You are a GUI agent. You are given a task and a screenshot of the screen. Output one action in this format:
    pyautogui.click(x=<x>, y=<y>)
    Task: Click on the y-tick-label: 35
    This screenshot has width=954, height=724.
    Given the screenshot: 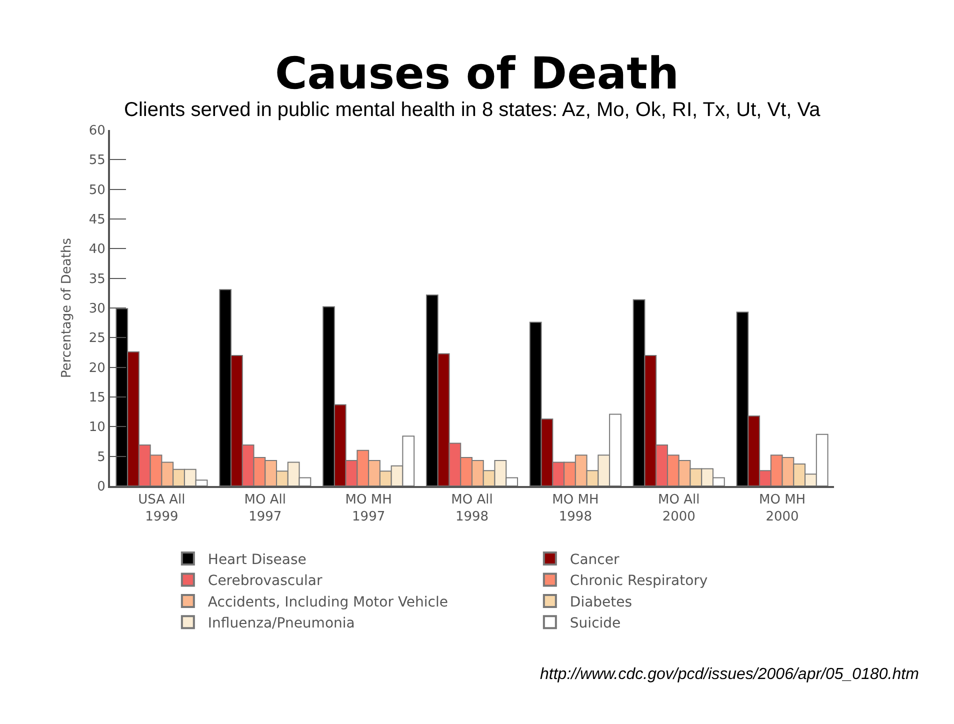 What is the action you would take?
    pyautogui.click(x=97, y=279)
    